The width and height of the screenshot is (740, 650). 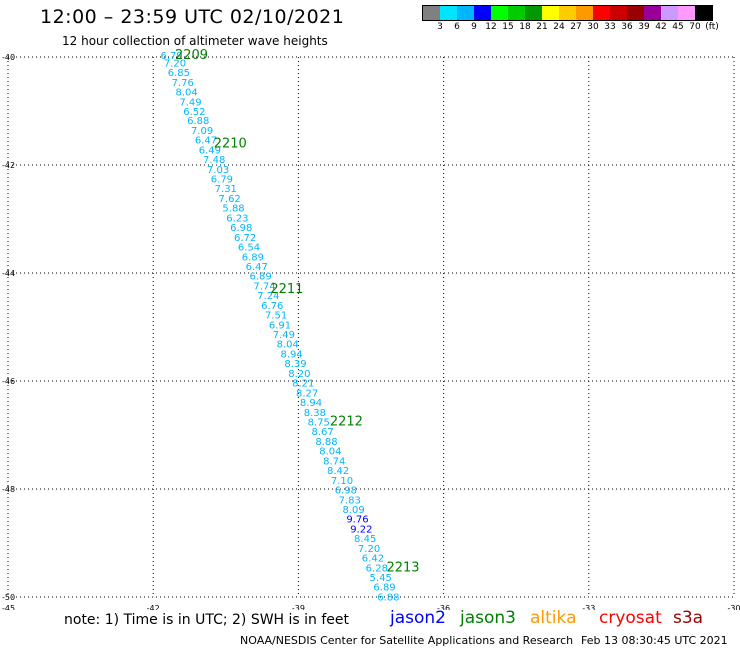 What do you see at coordinates (644, 27) in the screenshot?
I see `scale-label: 39` at bounding box center [644, 27].